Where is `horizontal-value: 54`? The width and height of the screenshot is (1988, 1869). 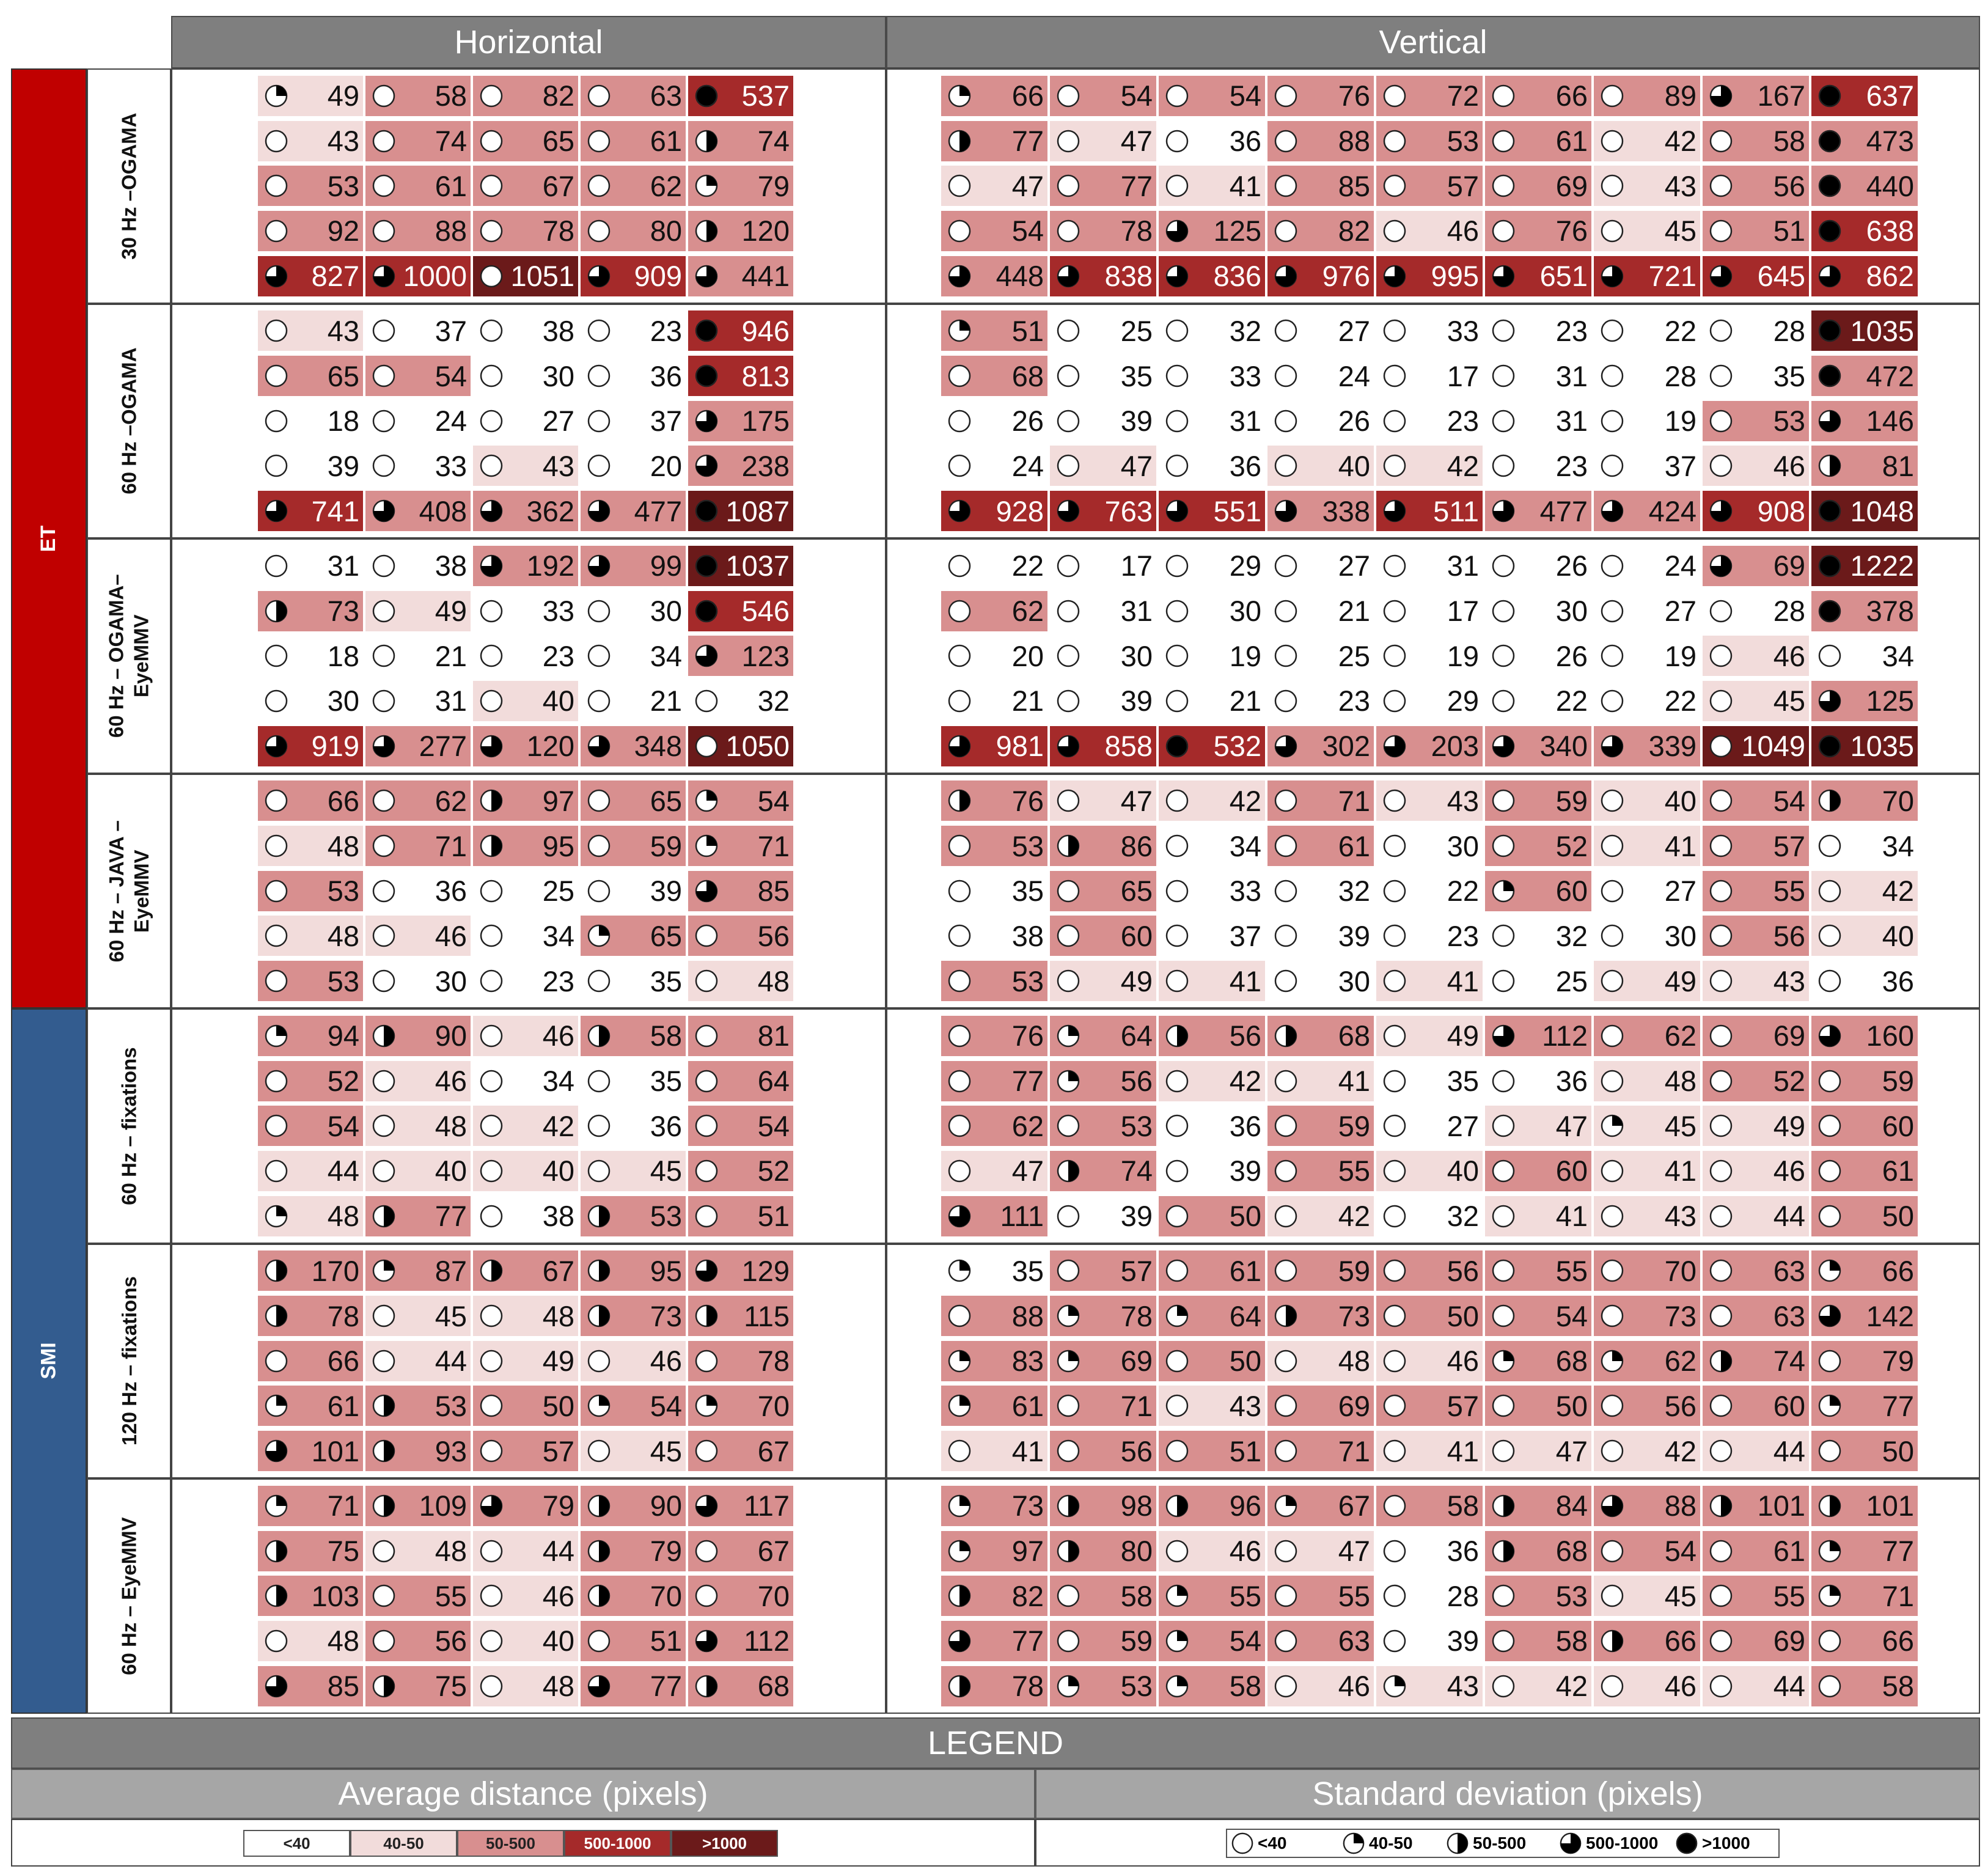
horizontal-value: 54 is located at coordinates (343, 1125).